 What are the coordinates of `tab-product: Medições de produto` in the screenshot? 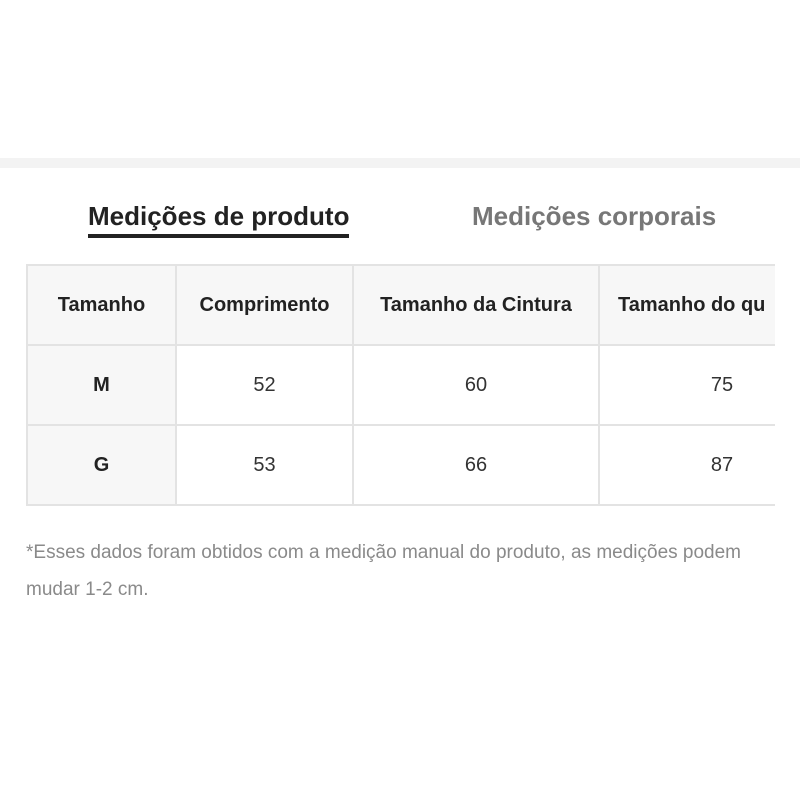 It's located at (219, 219).